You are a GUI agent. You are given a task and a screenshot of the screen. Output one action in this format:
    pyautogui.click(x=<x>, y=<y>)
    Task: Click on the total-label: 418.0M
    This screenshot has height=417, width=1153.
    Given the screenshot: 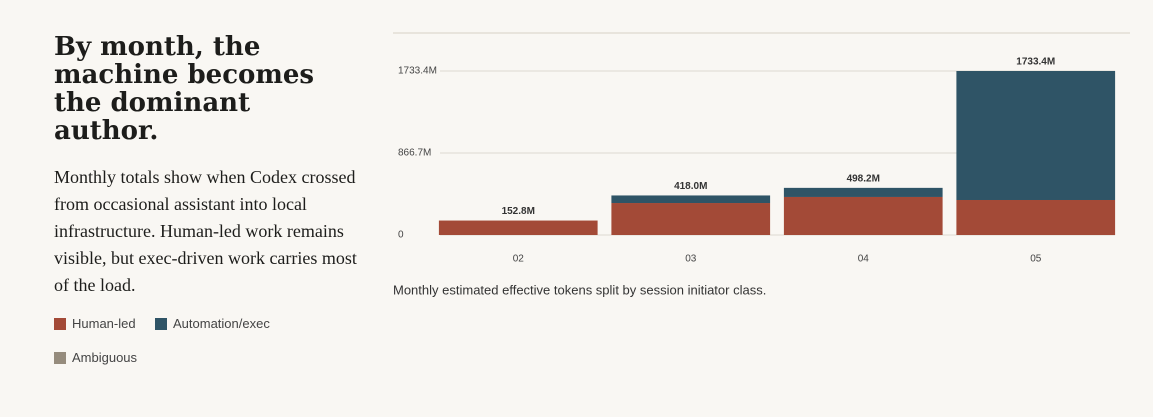 What is the action you would take?
    pyautogui.click(x=690, y=186)
    